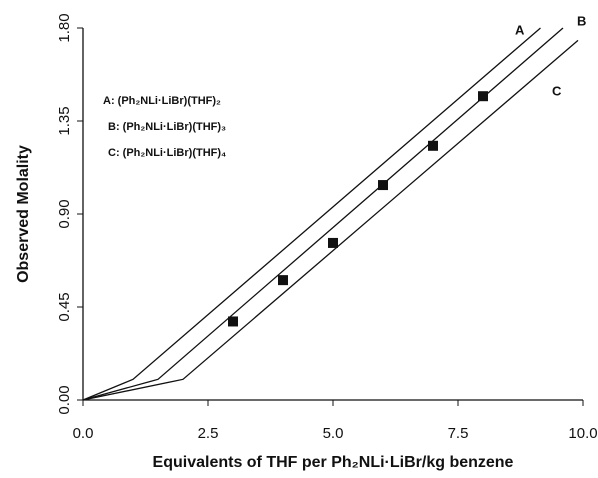 The height and width of the screenshot is (478, 598). Describe the element at coordinates (582, 433) in the screenshot. I see `x-tick-label: 10.0` at that location.